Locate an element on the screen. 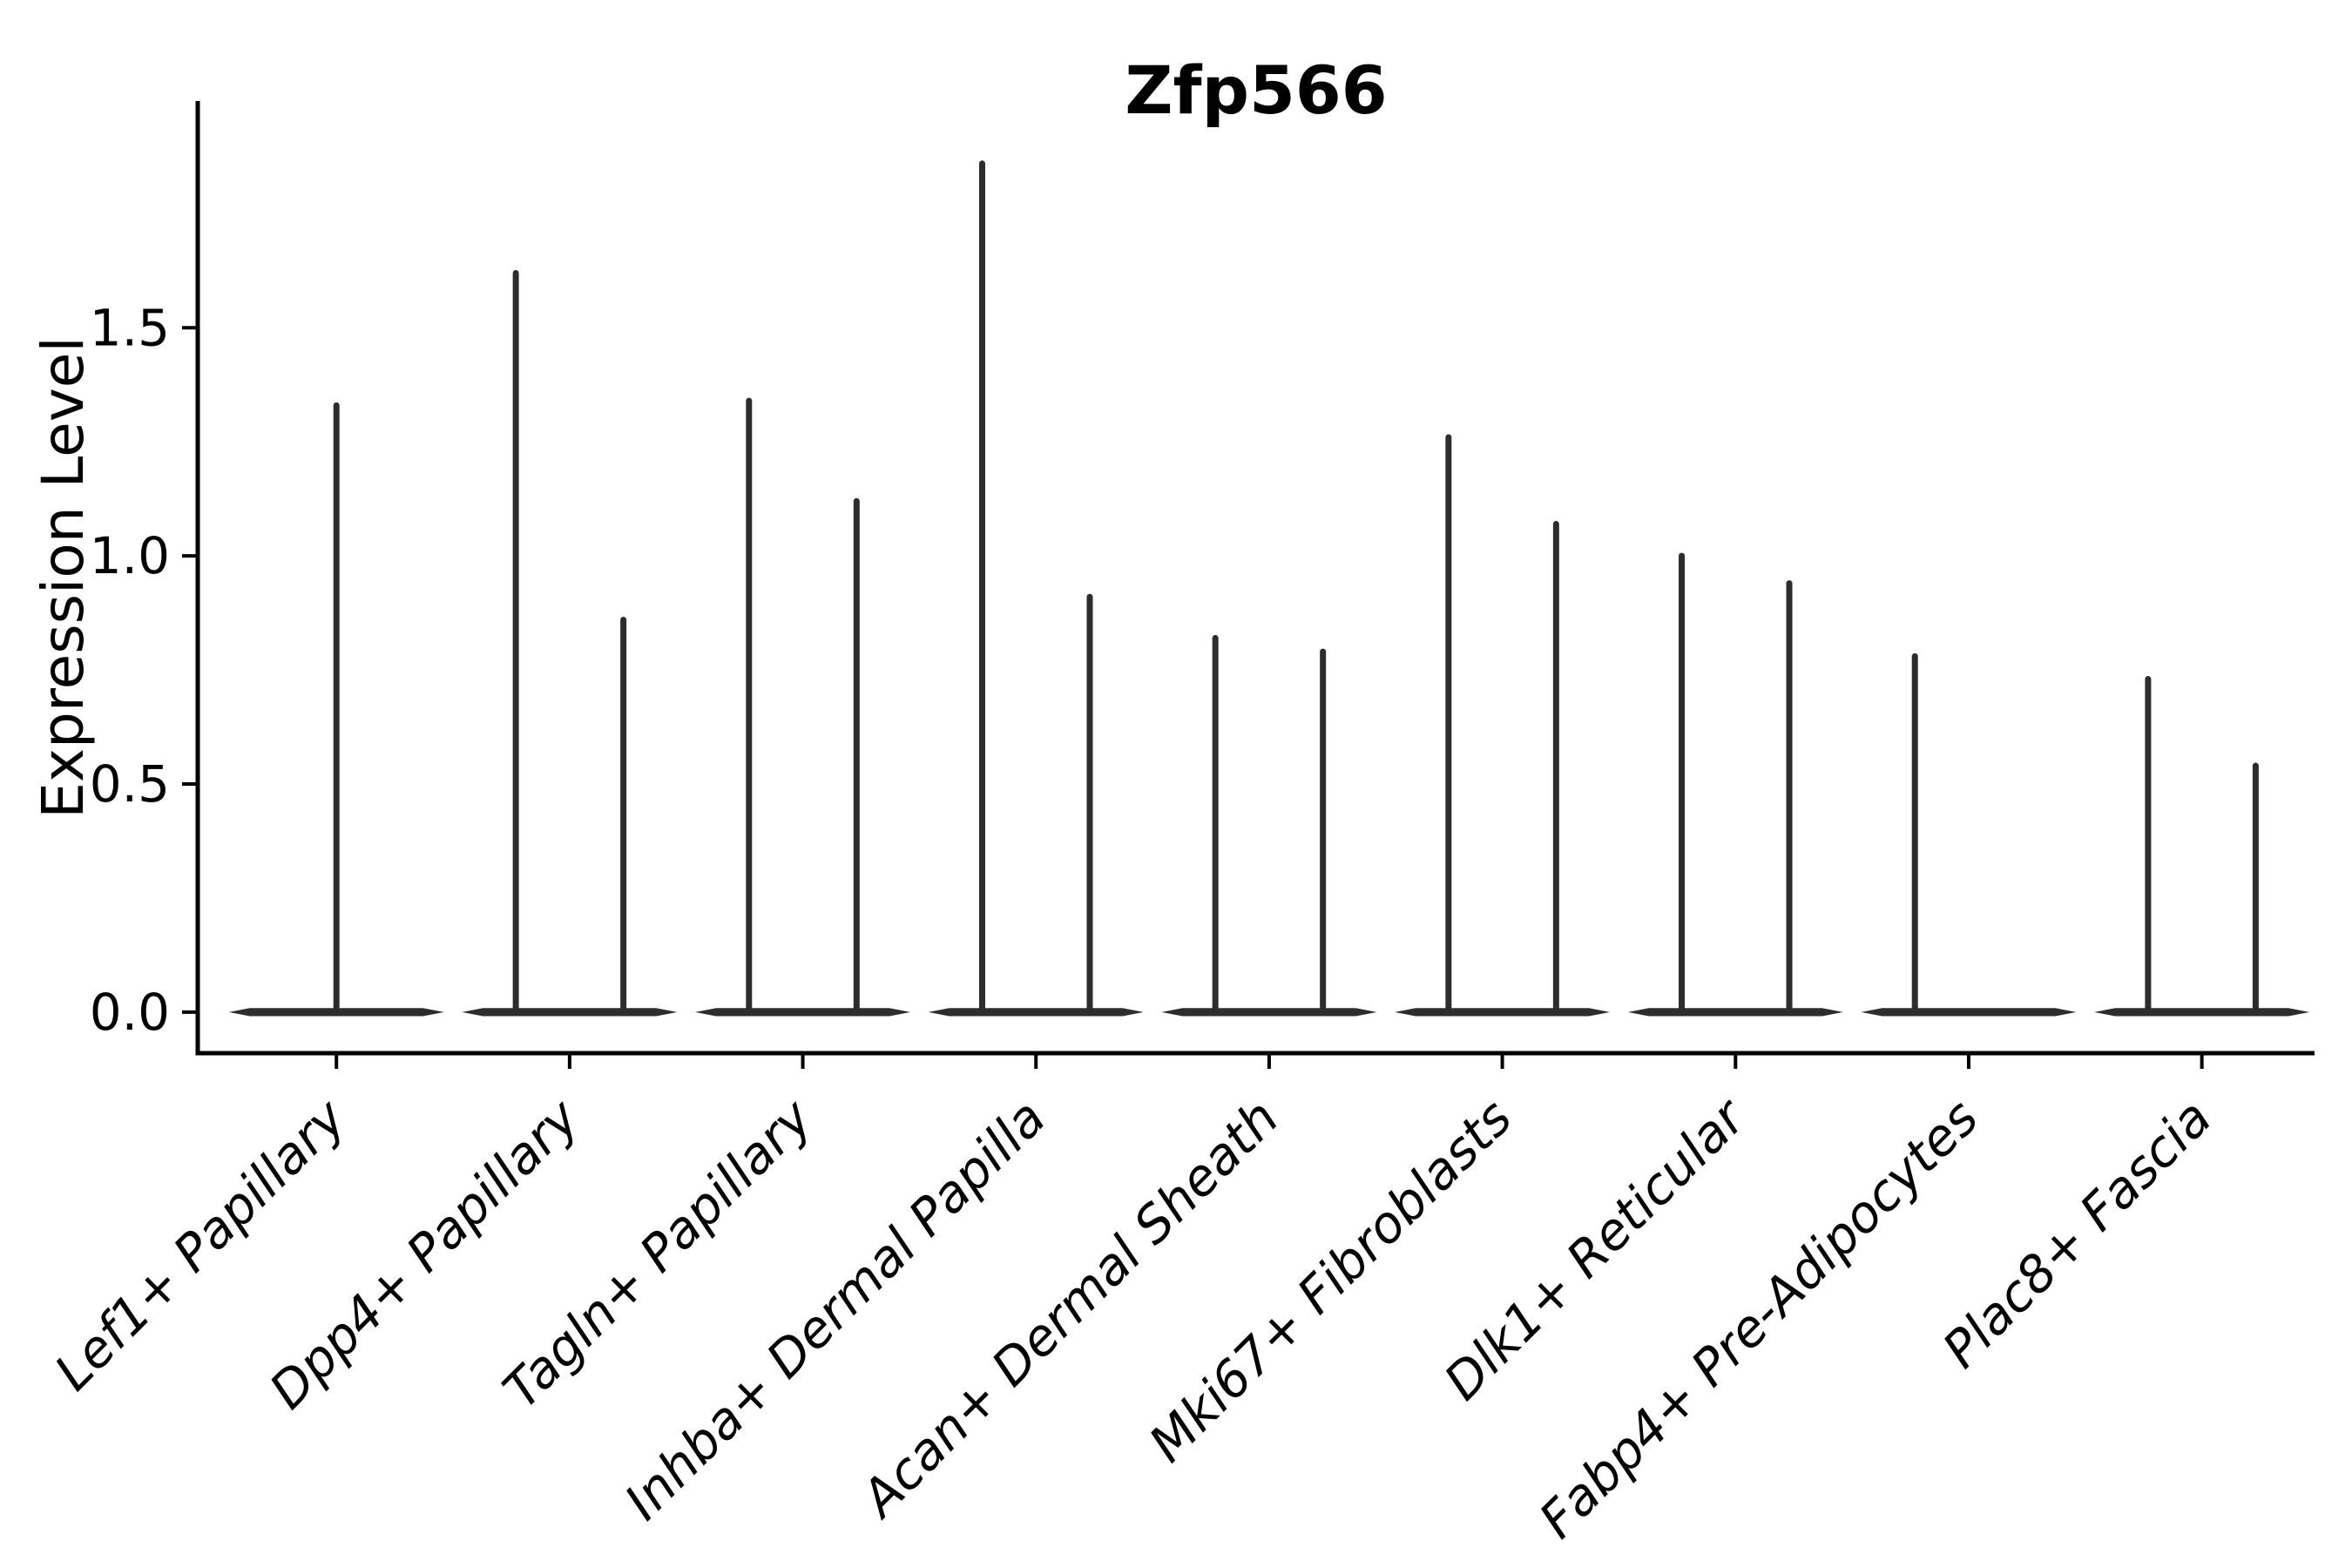 Image resolution: width=2352 pixels, height=1568 pixels. x-tick-label: Acan+ Dermal Sheath is located at coordinates (1069, 1310).